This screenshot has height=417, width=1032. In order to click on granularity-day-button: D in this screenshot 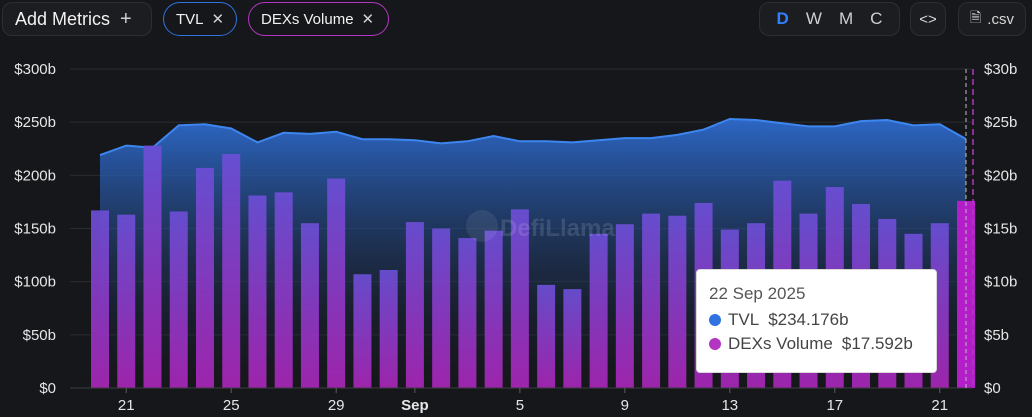, I will do `click(782, 18)`.